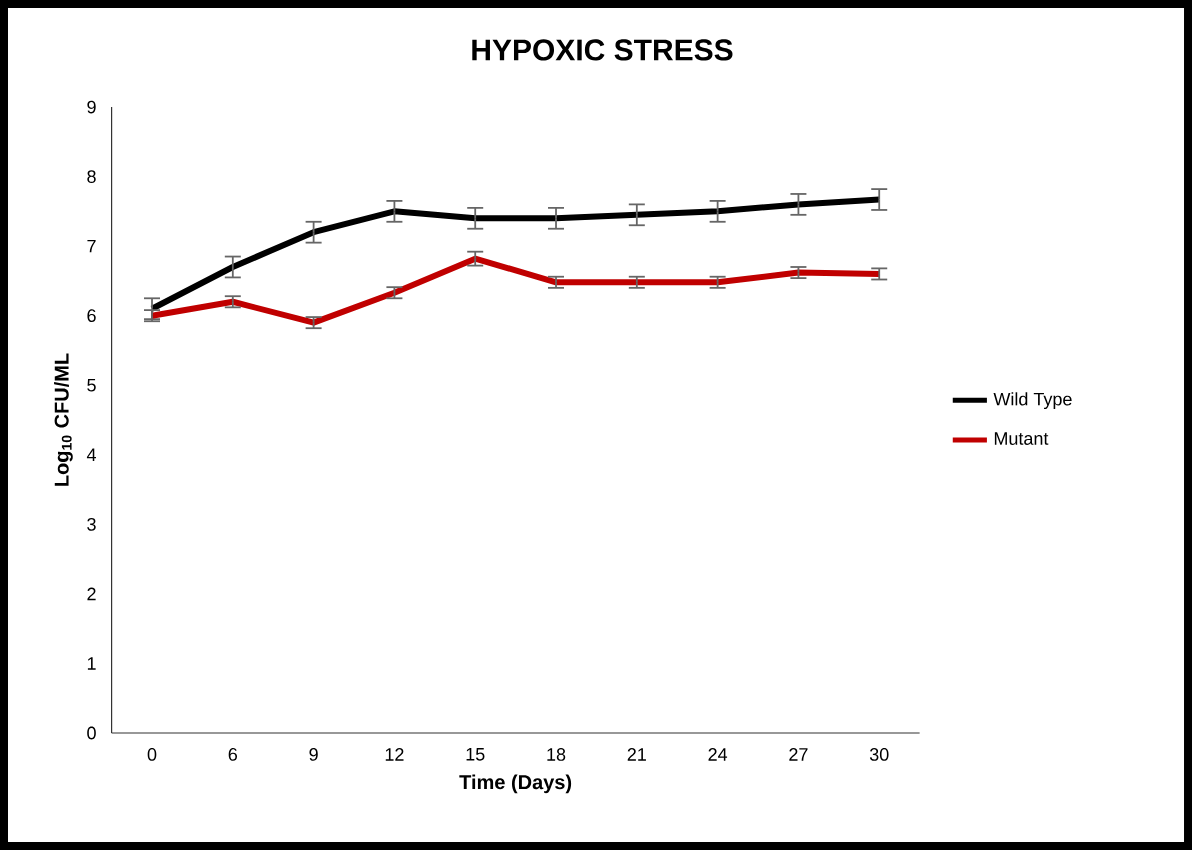 The height and width of the screenshot is (850, 1192). I want to click on y-tick-label: 4, so click(91, 454).